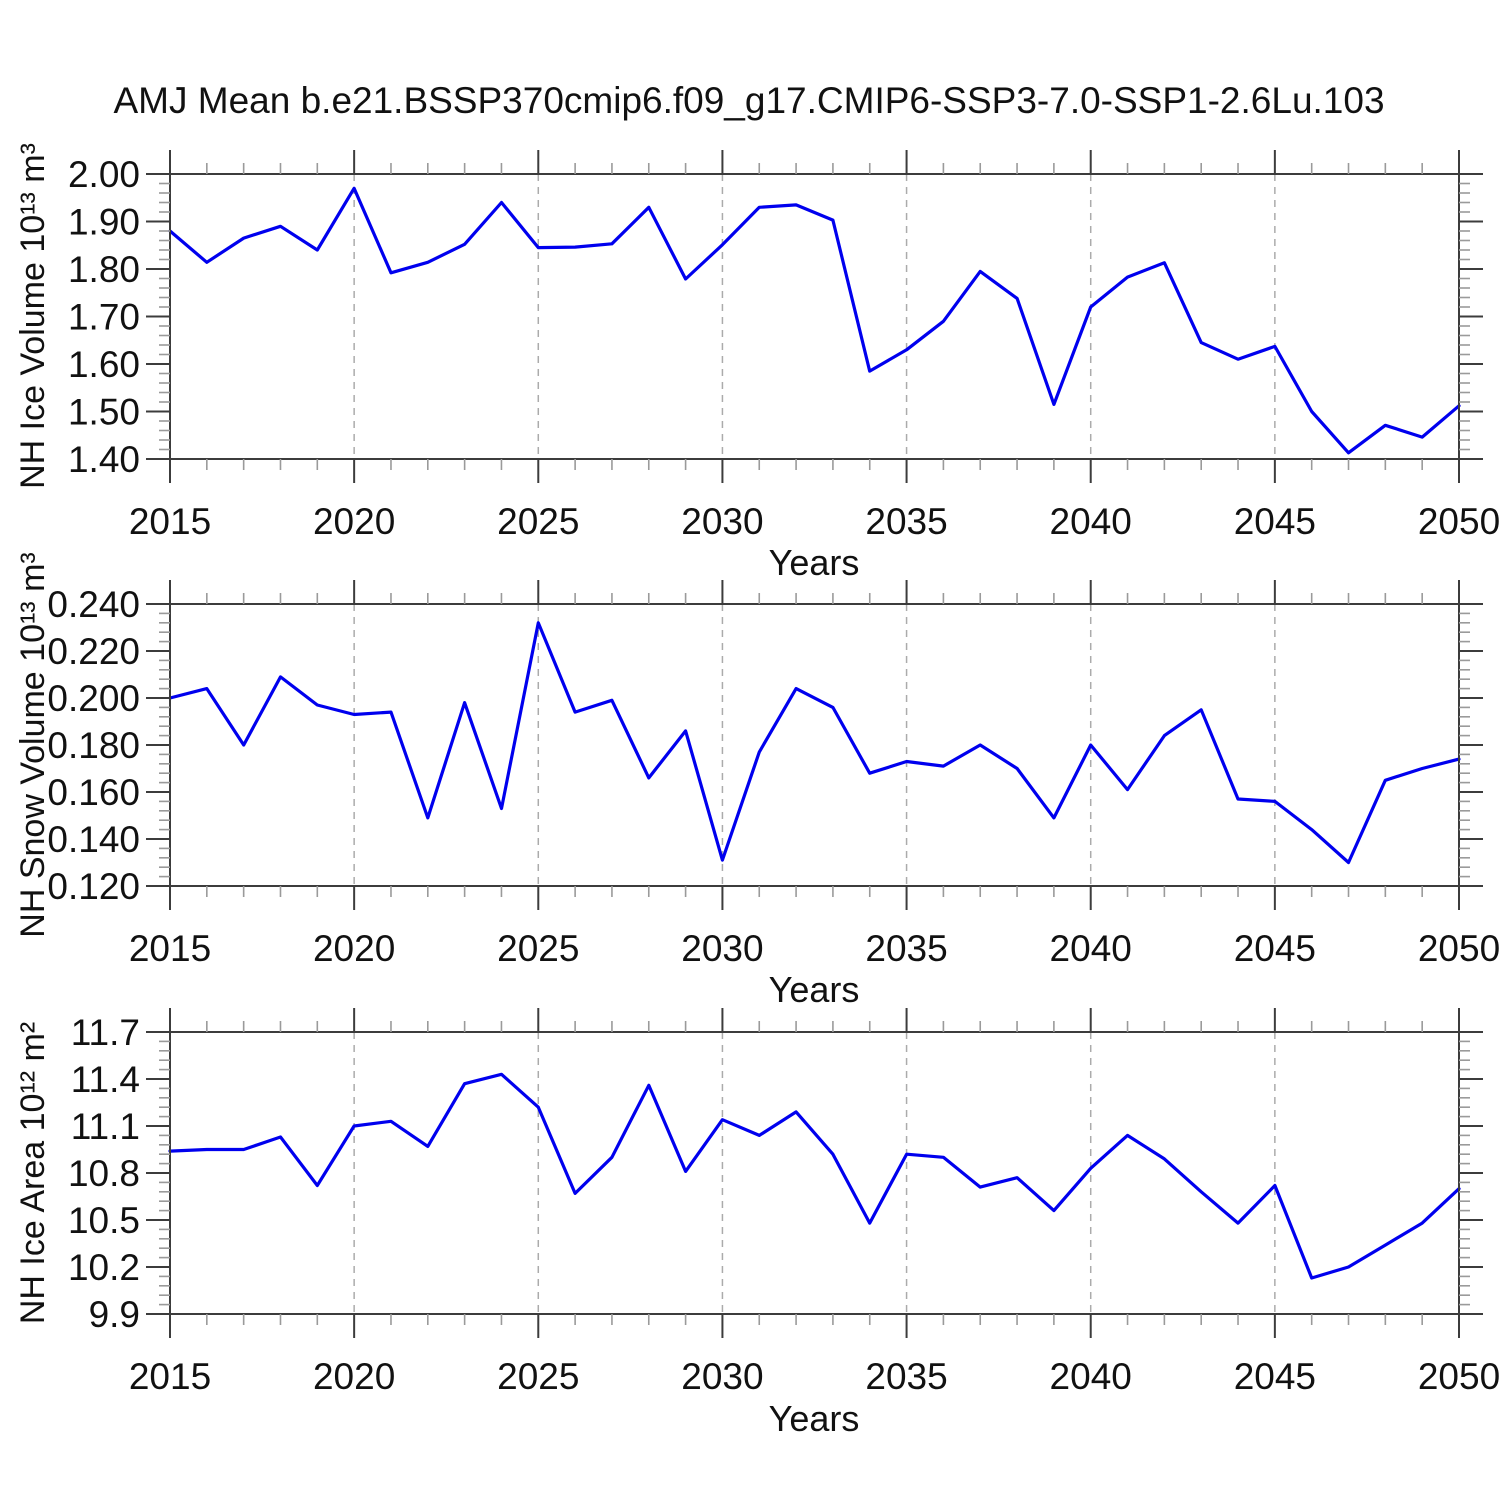  Describe the element at coordinates (105, 1126) in the screenshot. I see `y-tick-label: 11.1` at that location.